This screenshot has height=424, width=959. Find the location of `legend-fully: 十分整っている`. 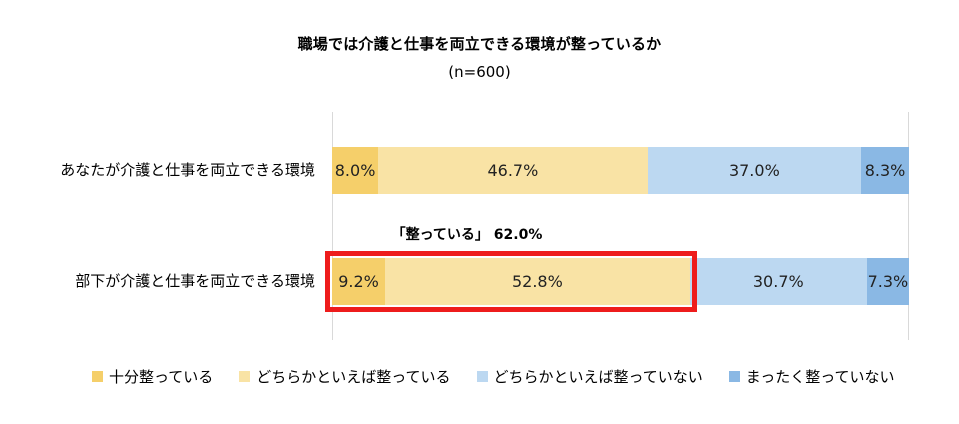

legend-fully: 十分整っている is located at coordinates (152, 376).